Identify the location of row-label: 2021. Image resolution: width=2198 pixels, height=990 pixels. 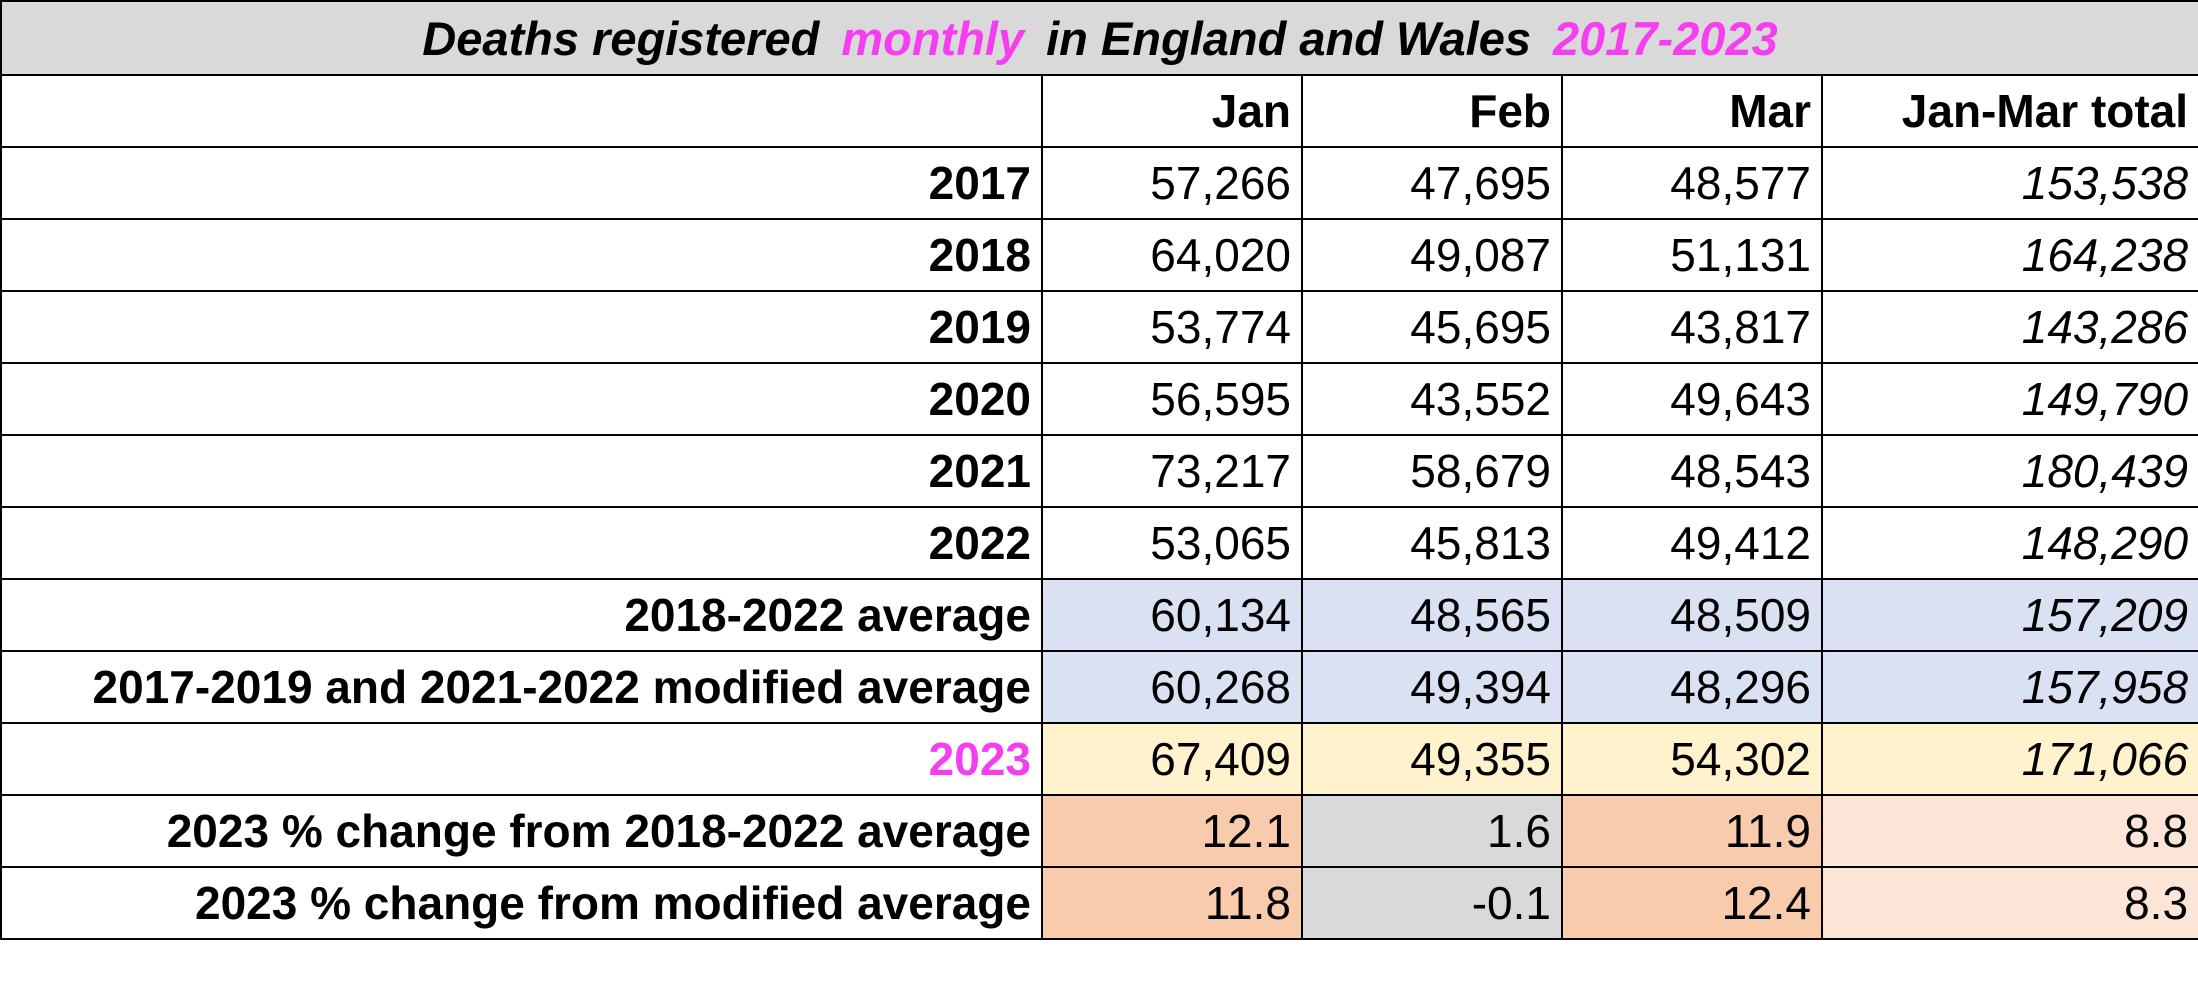
(521, 471).